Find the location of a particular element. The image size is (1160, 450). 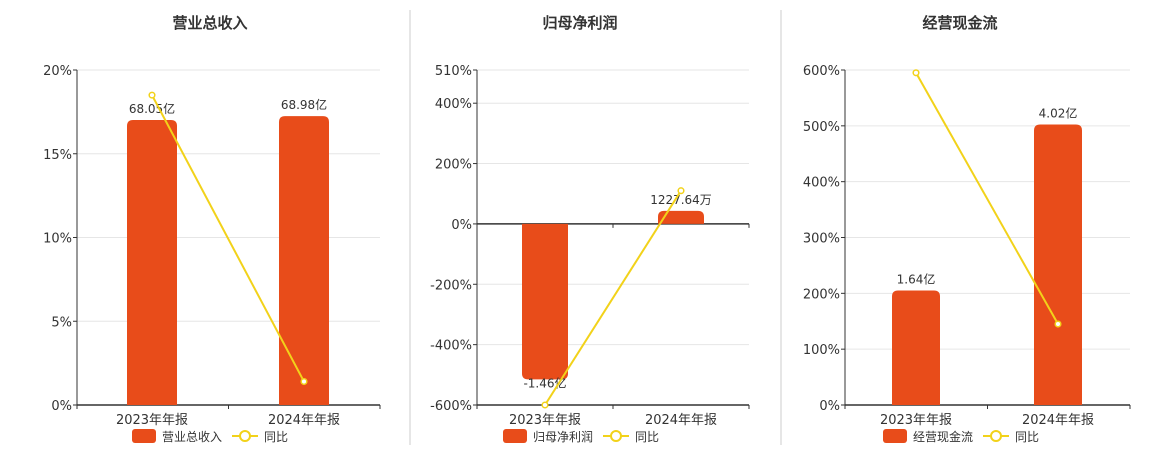

chart-title: 营业总收入 is located at coordinates (209, 23).